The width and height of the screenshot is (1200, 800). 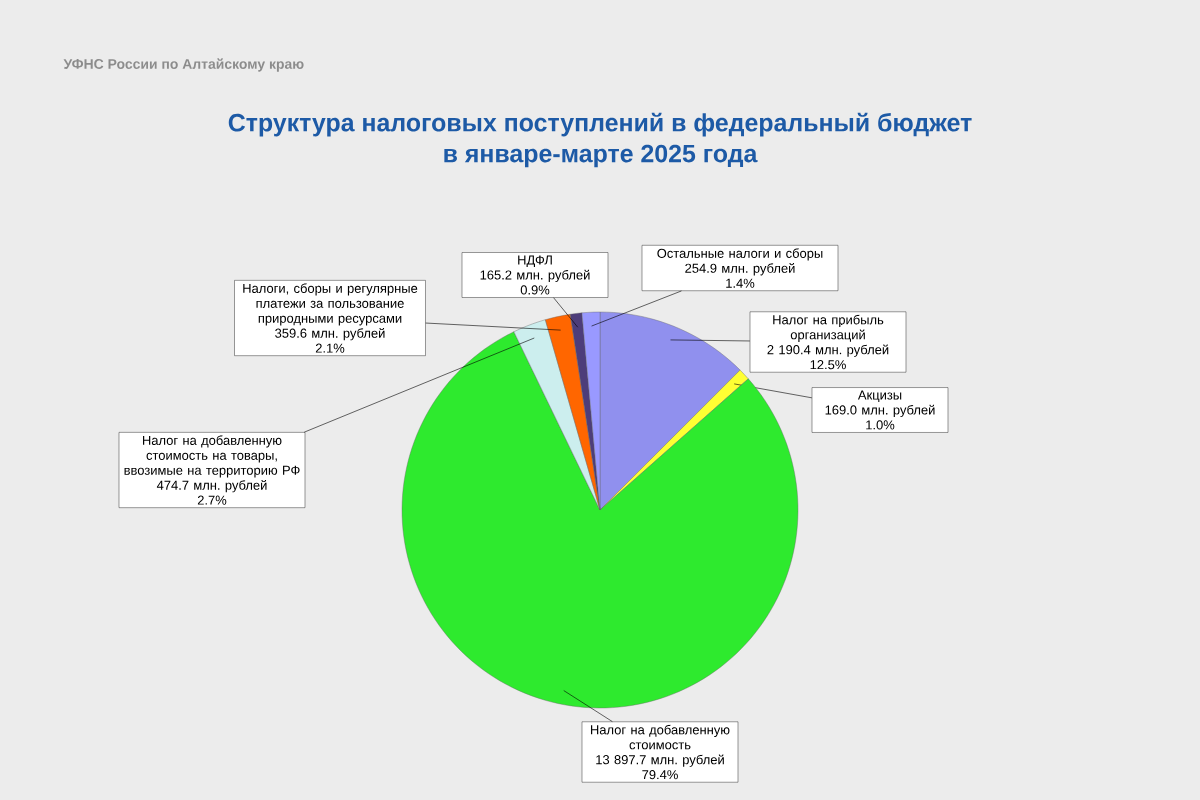 What do you see at coordinates (880, 417) in the screenshot?
I see `data-label: 169.0 млн. рублей 1.0%` at bounding box center [880, 417].